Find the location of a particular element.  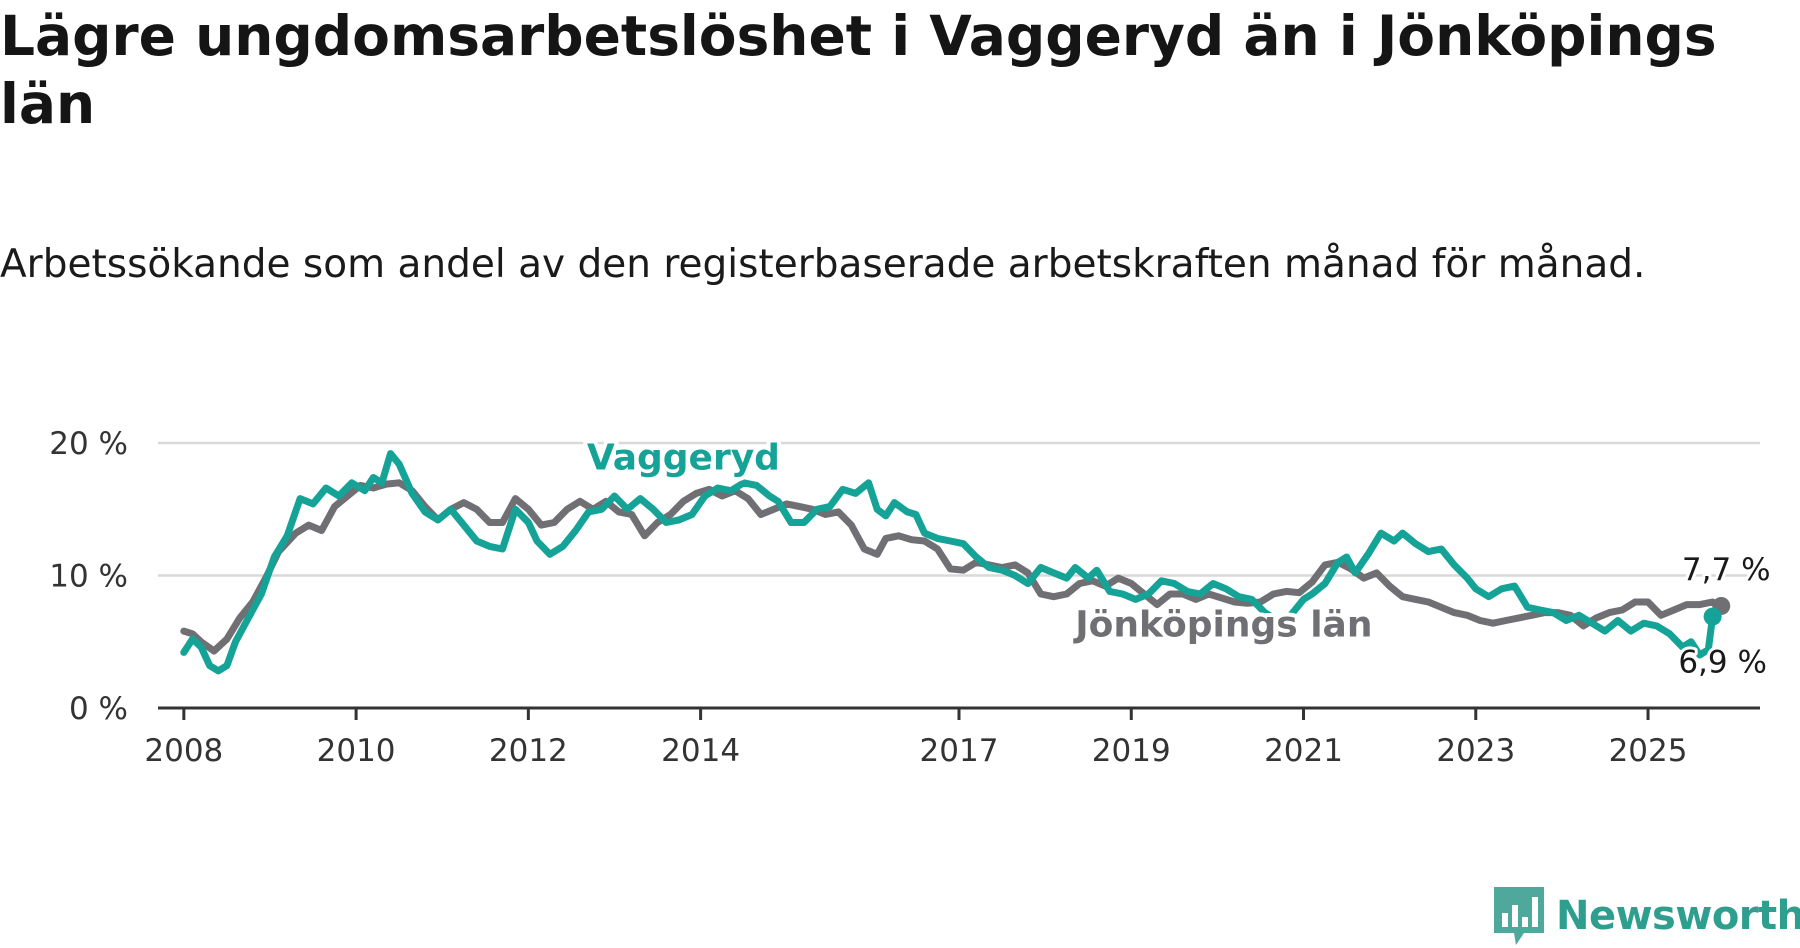

end-value-vaggeryd: 6,9 % is located at coordinates (1722, 663).